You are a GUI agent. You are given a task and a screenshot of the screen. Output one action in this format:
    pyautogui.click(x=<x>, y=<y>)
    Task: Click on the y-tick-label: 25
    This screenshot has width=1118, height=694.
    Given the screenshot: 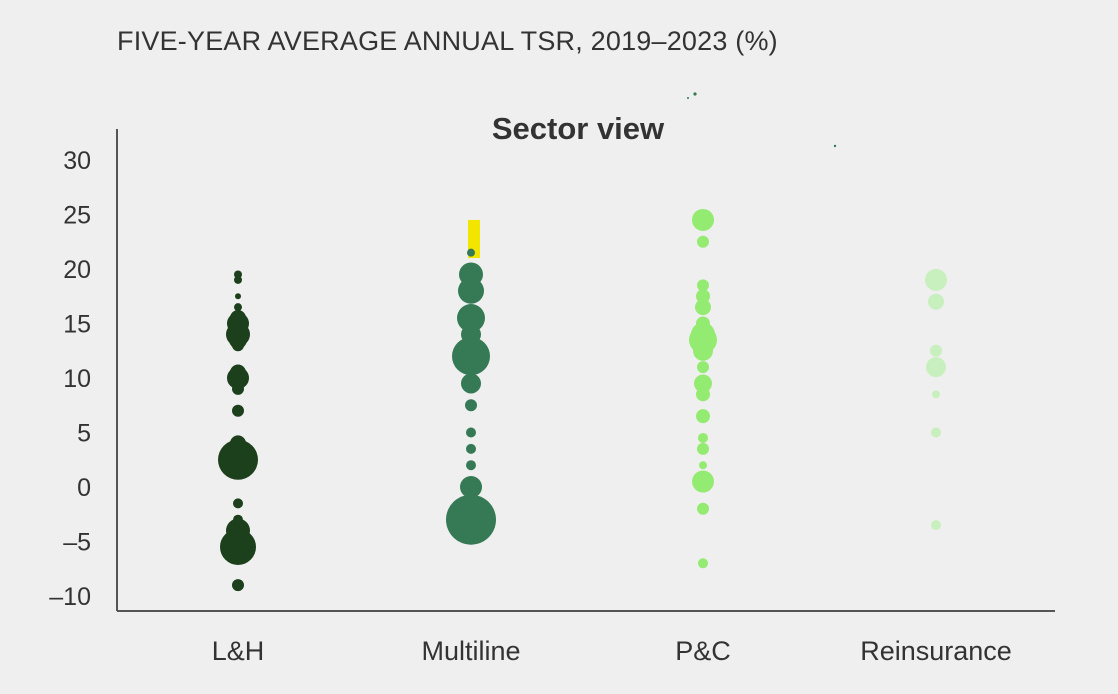 What is the action you would take?
    pyautogui.click(x=77, y=216)
    